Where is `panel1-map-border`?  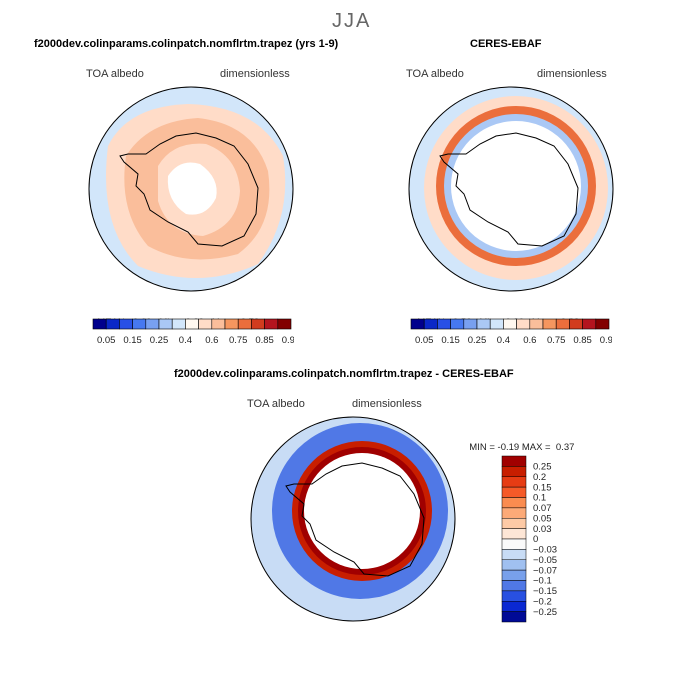 panel1-map-border is located at coordinates (191, 189).